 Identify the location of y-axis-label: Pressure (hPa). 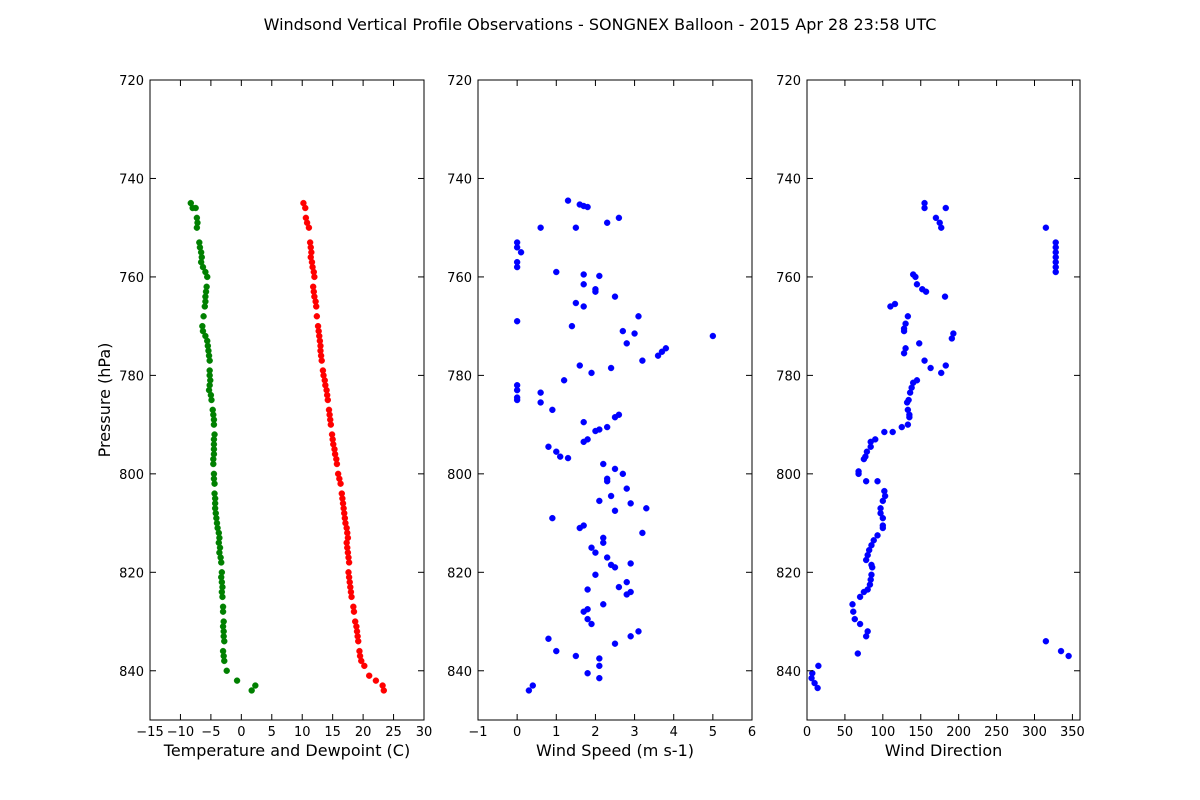
(104, 400).